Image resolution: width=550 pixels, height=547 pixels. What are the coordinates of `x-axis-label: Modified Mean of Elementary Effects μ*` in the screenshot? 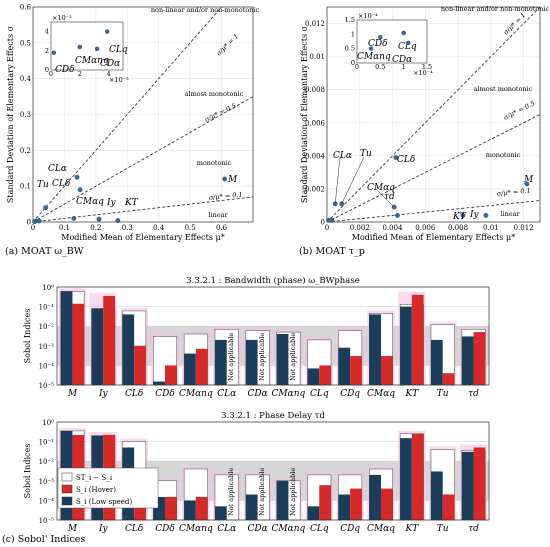 It's located at (433, 237).